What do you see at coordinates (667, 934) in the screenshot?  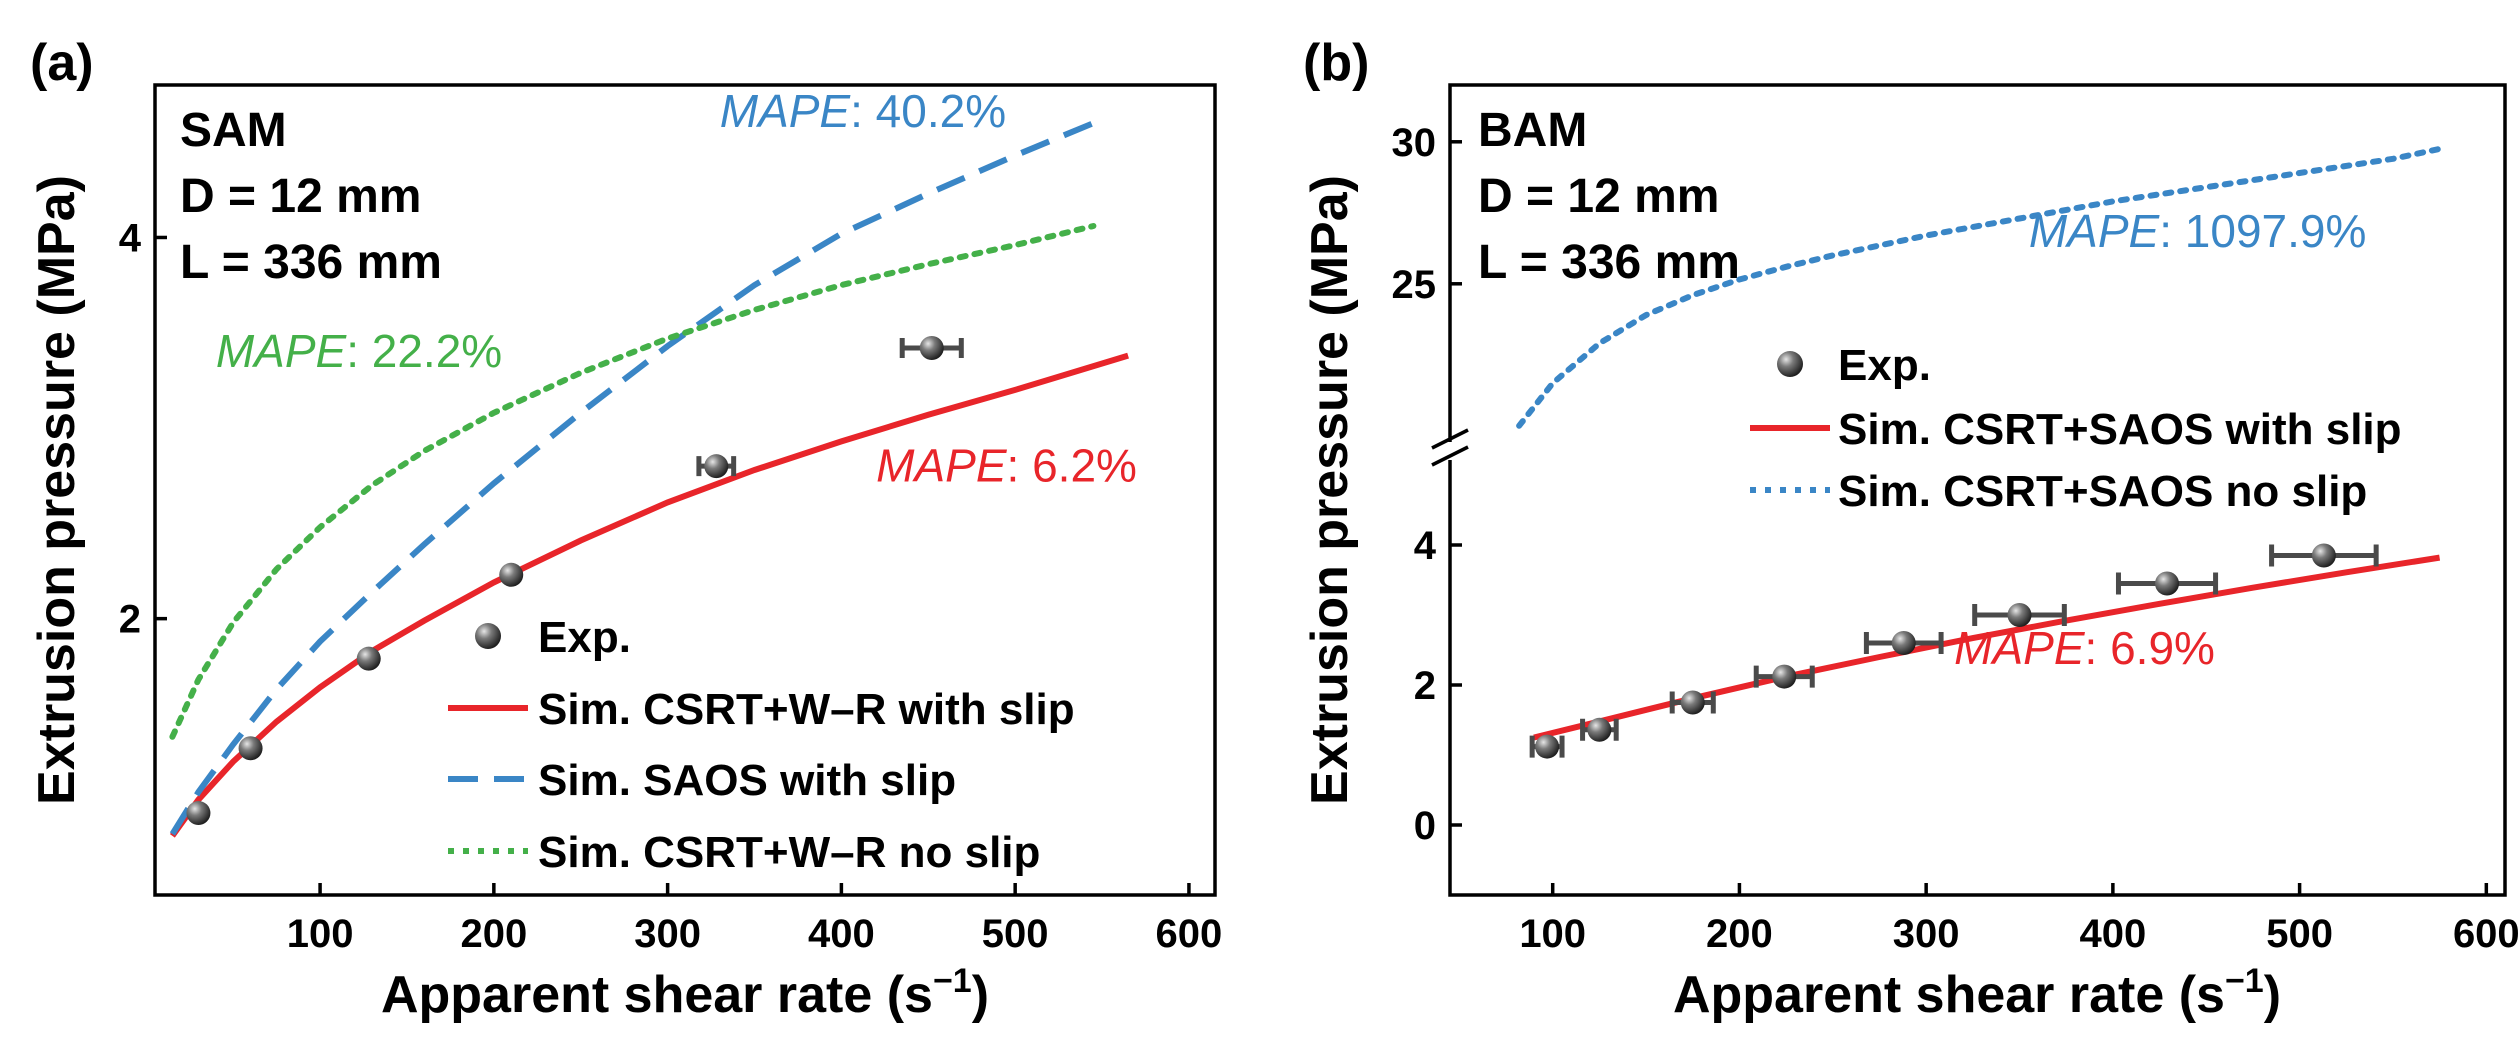 I see `x-tick-label-a-300: 300` at bounding box center [667, 934].